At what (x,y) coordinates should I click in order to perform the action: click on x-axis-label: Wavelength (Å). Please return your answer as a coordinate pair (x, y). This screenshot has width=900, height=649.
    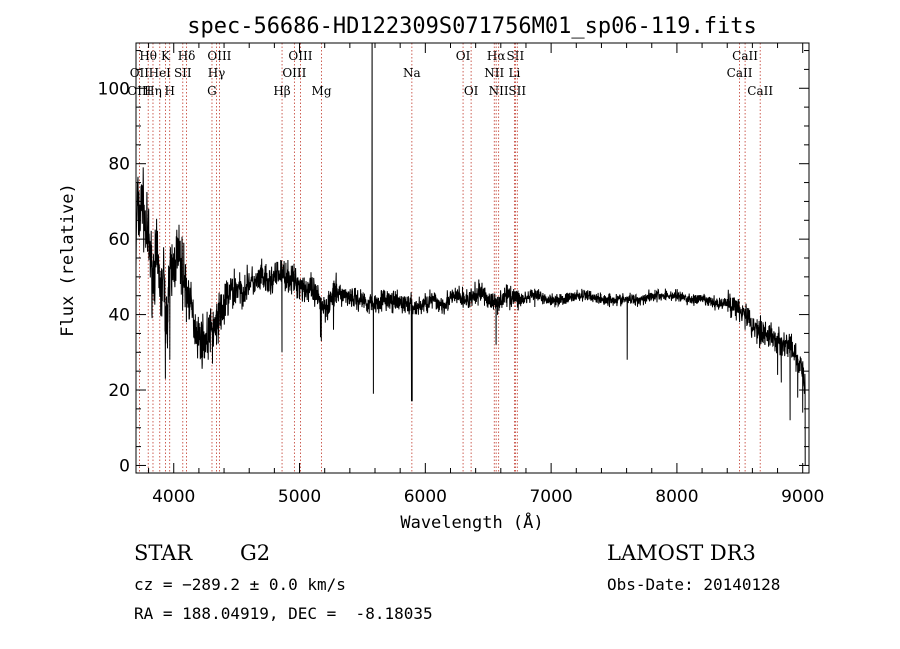
    Looking at the image, I should click on (471, 522).